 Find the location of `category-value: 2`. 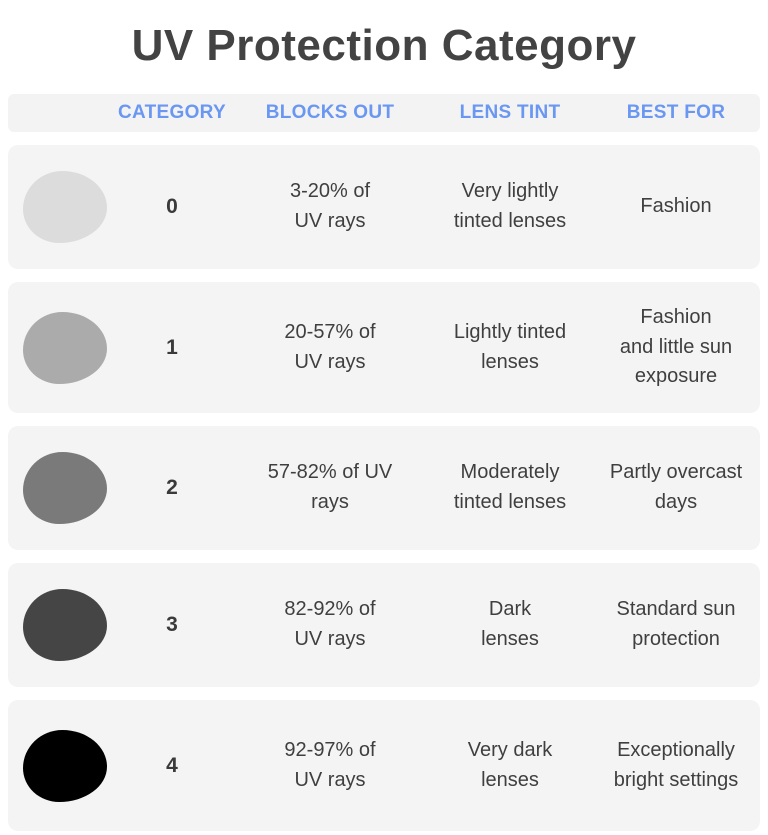

category-value: 2 is located at coordinates (172, 488).